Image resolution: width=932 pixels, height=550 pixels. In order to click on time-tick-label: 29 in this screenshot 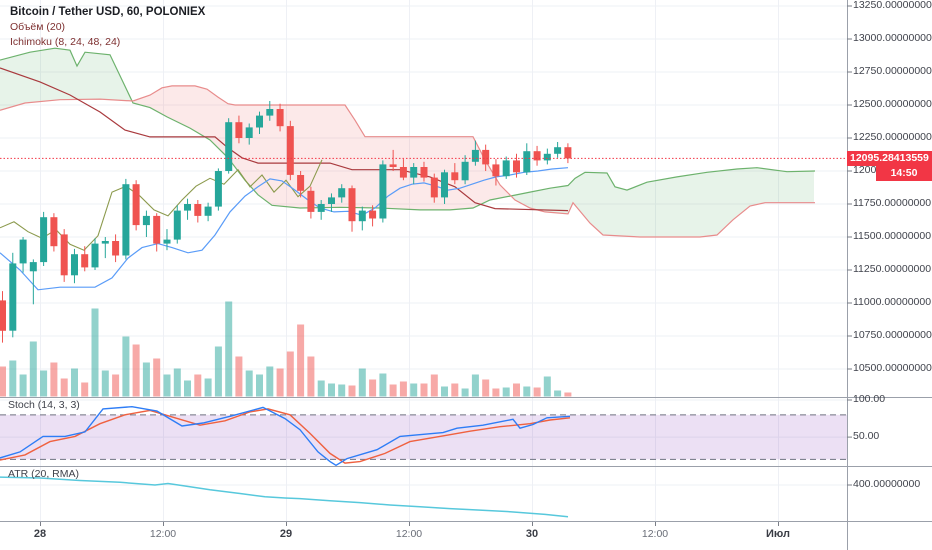, I will do `click(286, 534)`.